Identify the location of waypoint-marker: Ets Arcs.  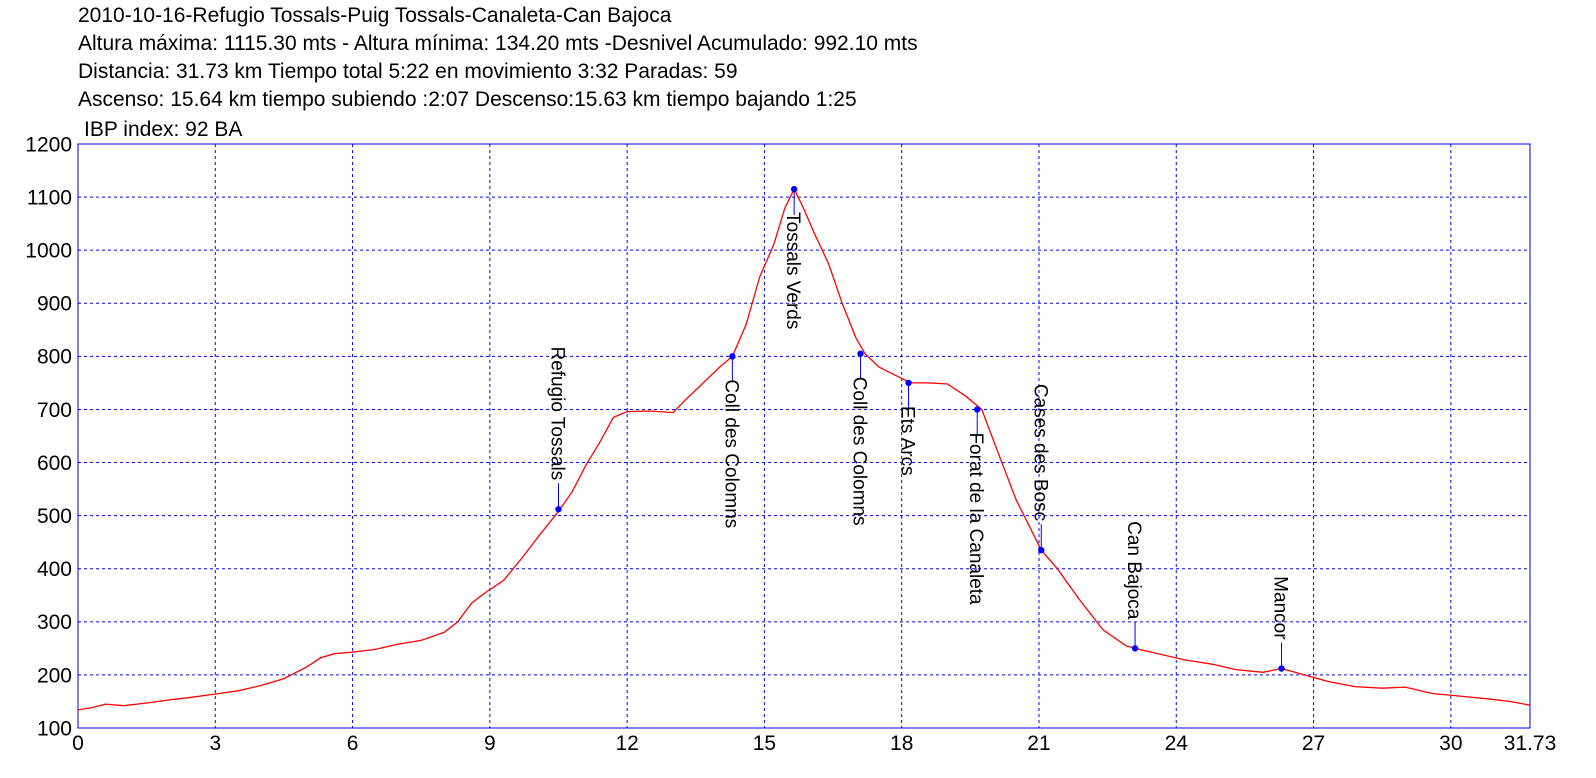
(907, 427).